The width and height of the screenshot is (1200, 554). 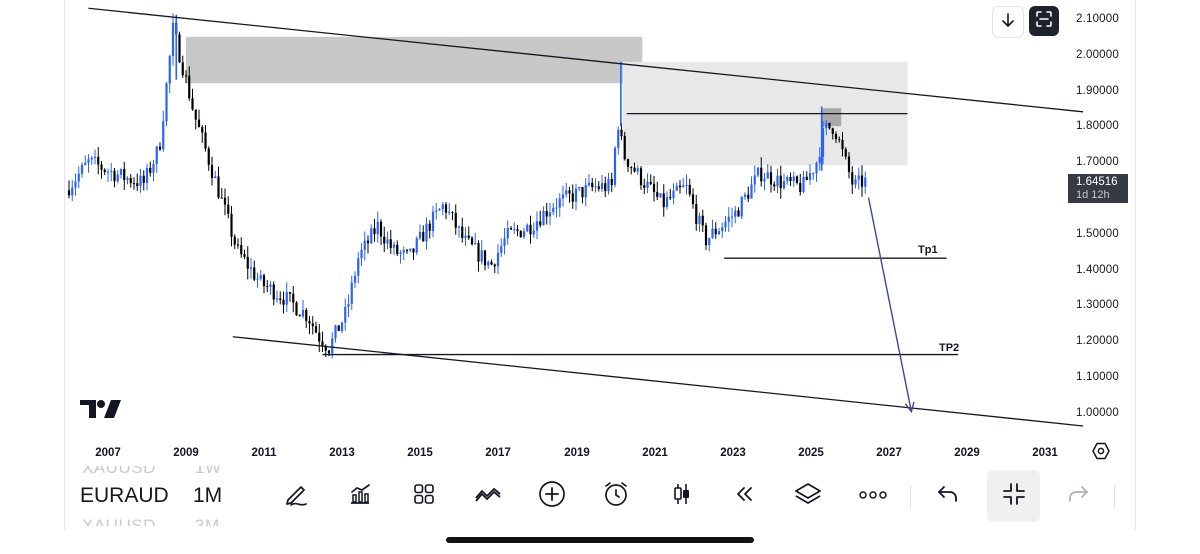 What do you see at coordinates (1097, 19) in the screenshot?
I see `price-tick: 2.10000` at bounding box center [1097, 19].